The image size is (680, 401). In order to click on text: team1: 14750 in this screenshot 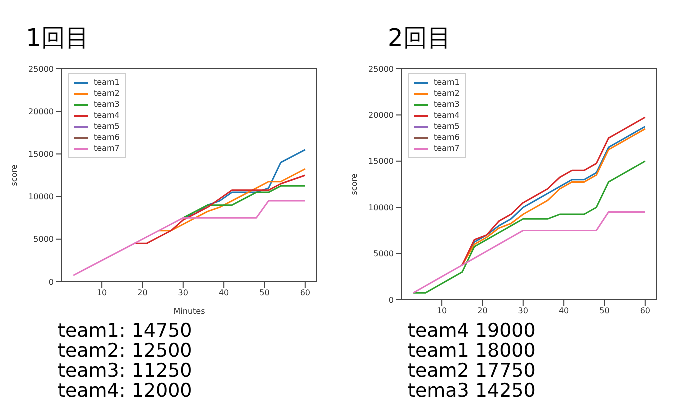, I will do `click(125, 331)`.